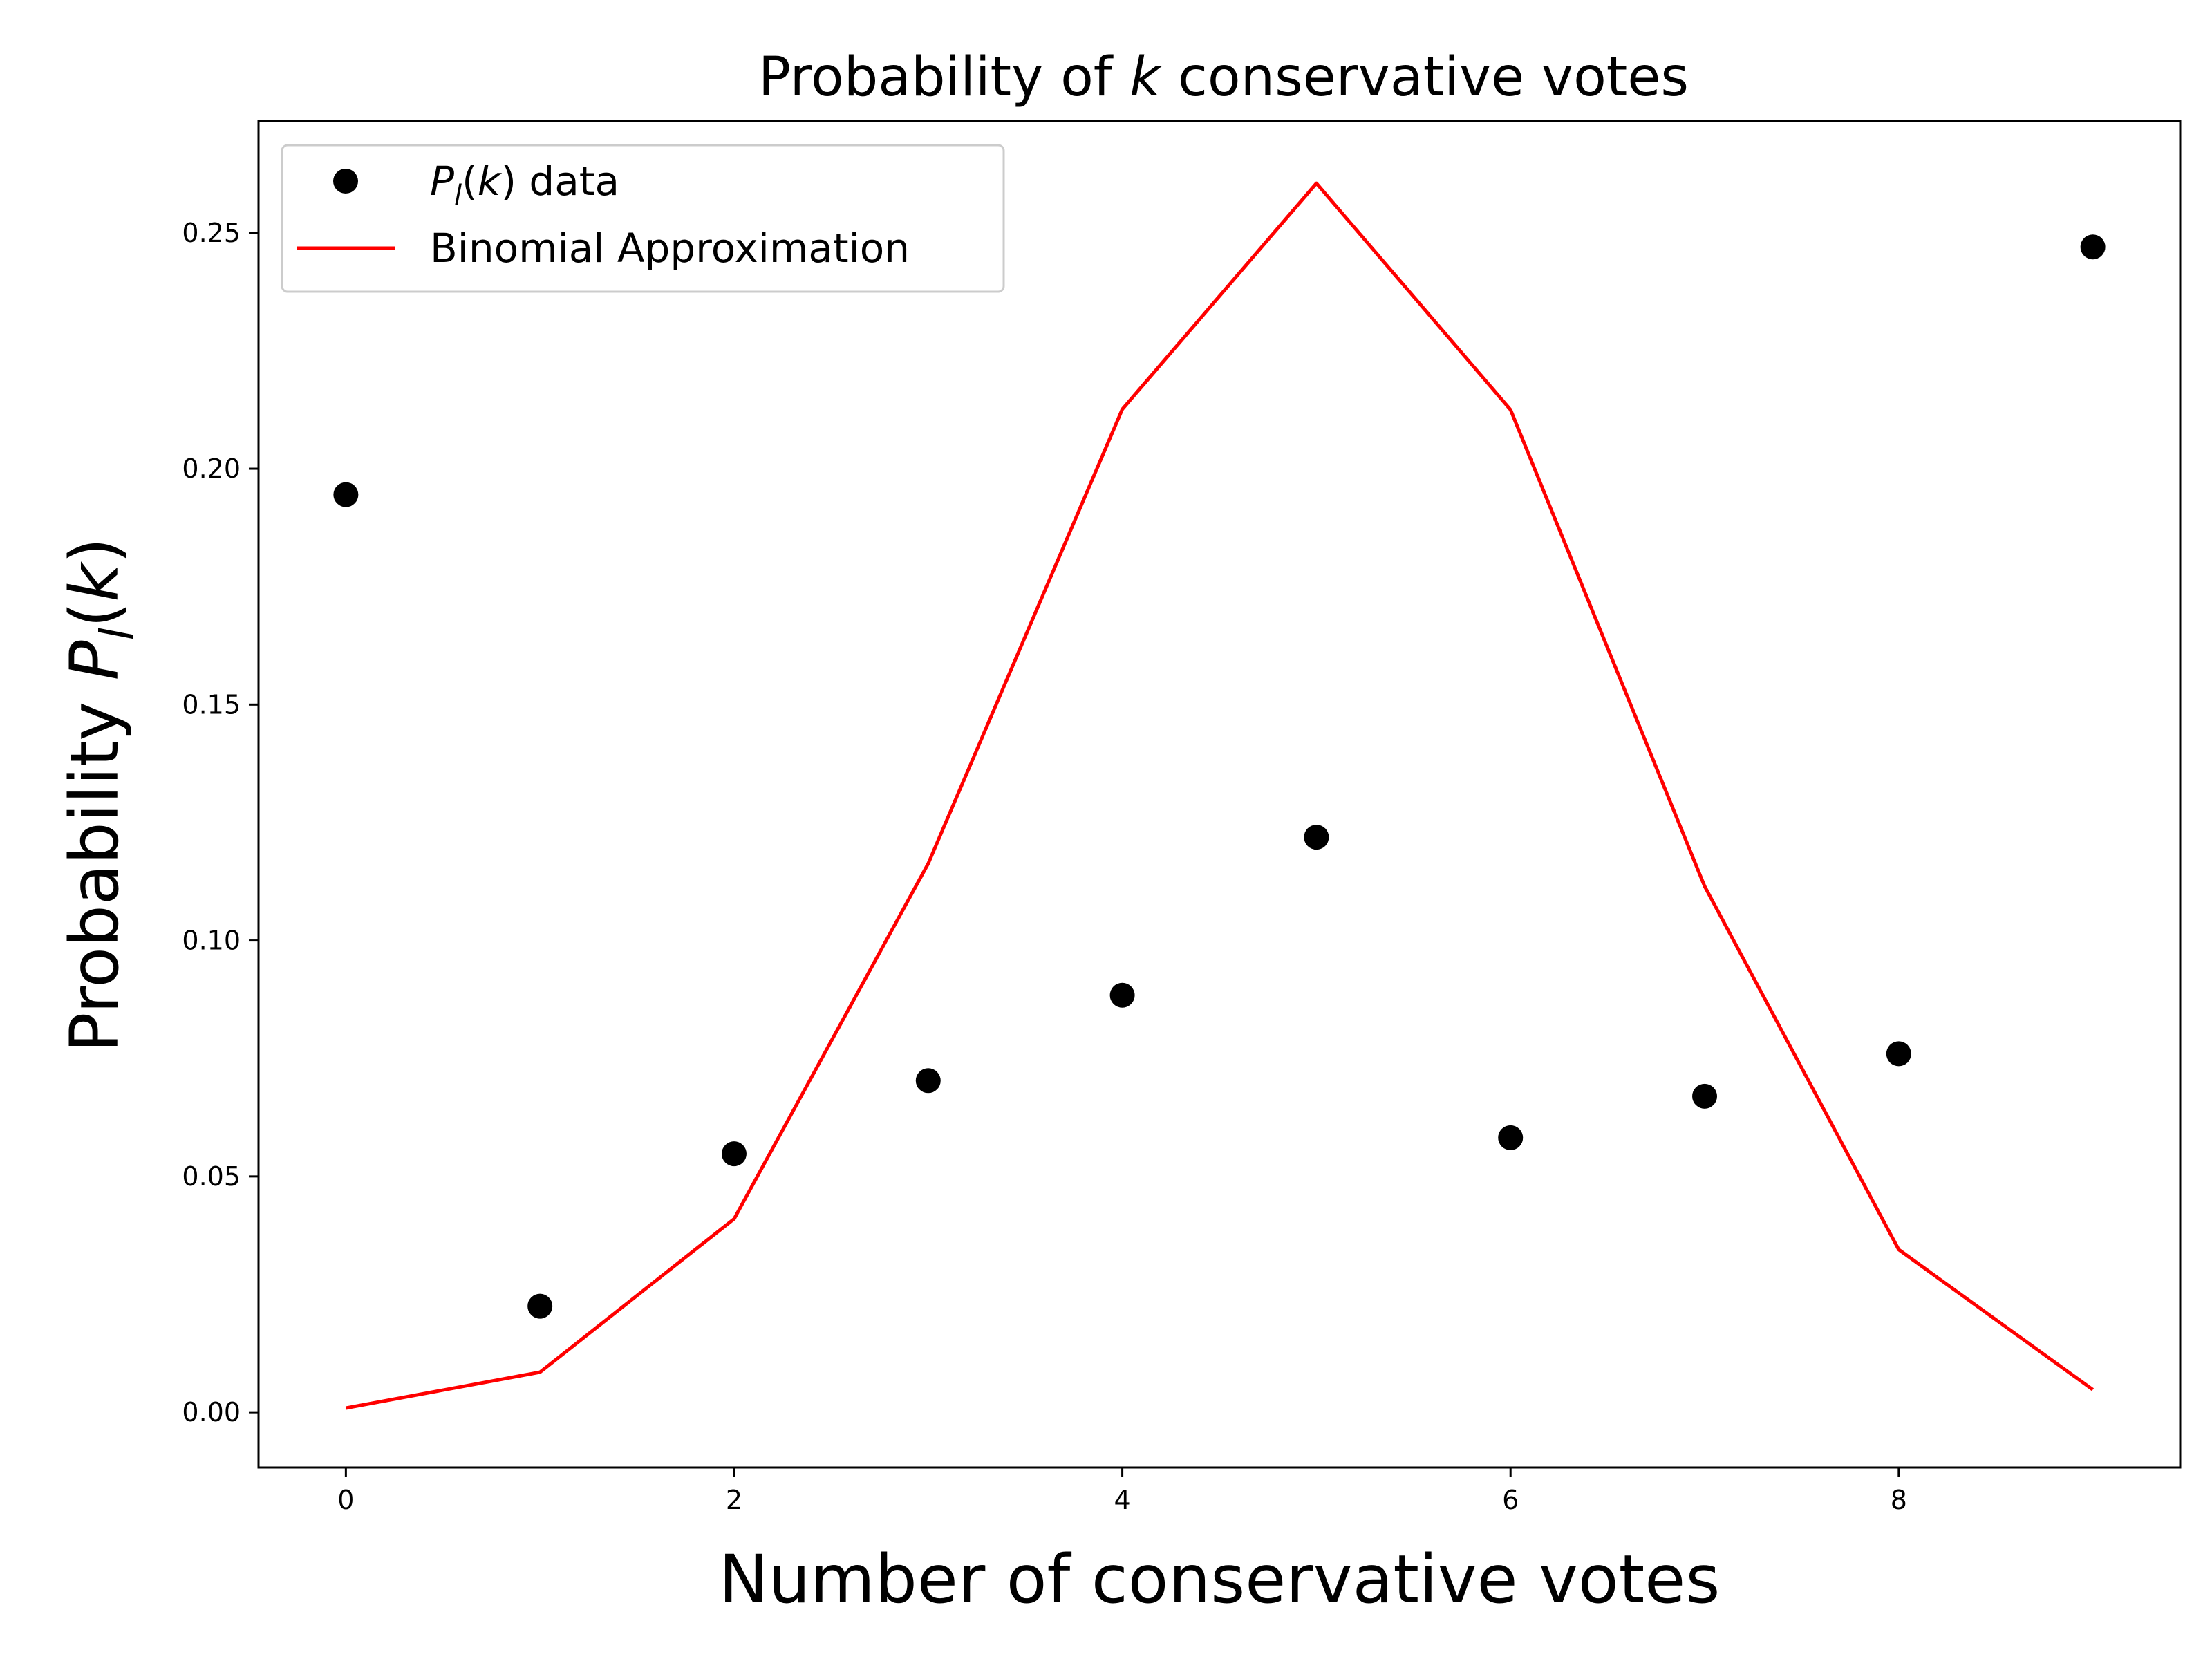 Image resolution: width=2212 pixels, height=1659 pixels. What do you see at coordinates (211, 1412) in the screenshot?
I see `y-tick-label: 0.00` at bounding box center [211, 1412].